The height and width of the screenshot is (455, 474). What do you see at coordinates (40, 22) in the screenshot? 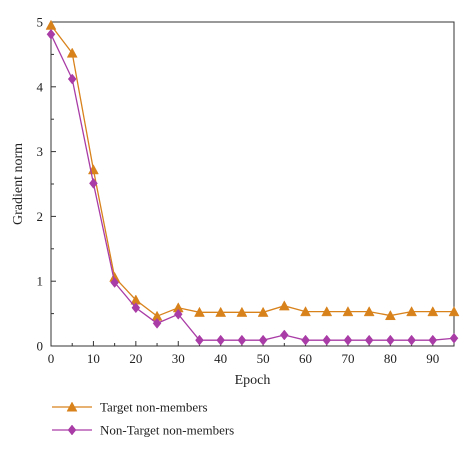
I see `y-tick-label: 5` at bounding box center [40, 22].